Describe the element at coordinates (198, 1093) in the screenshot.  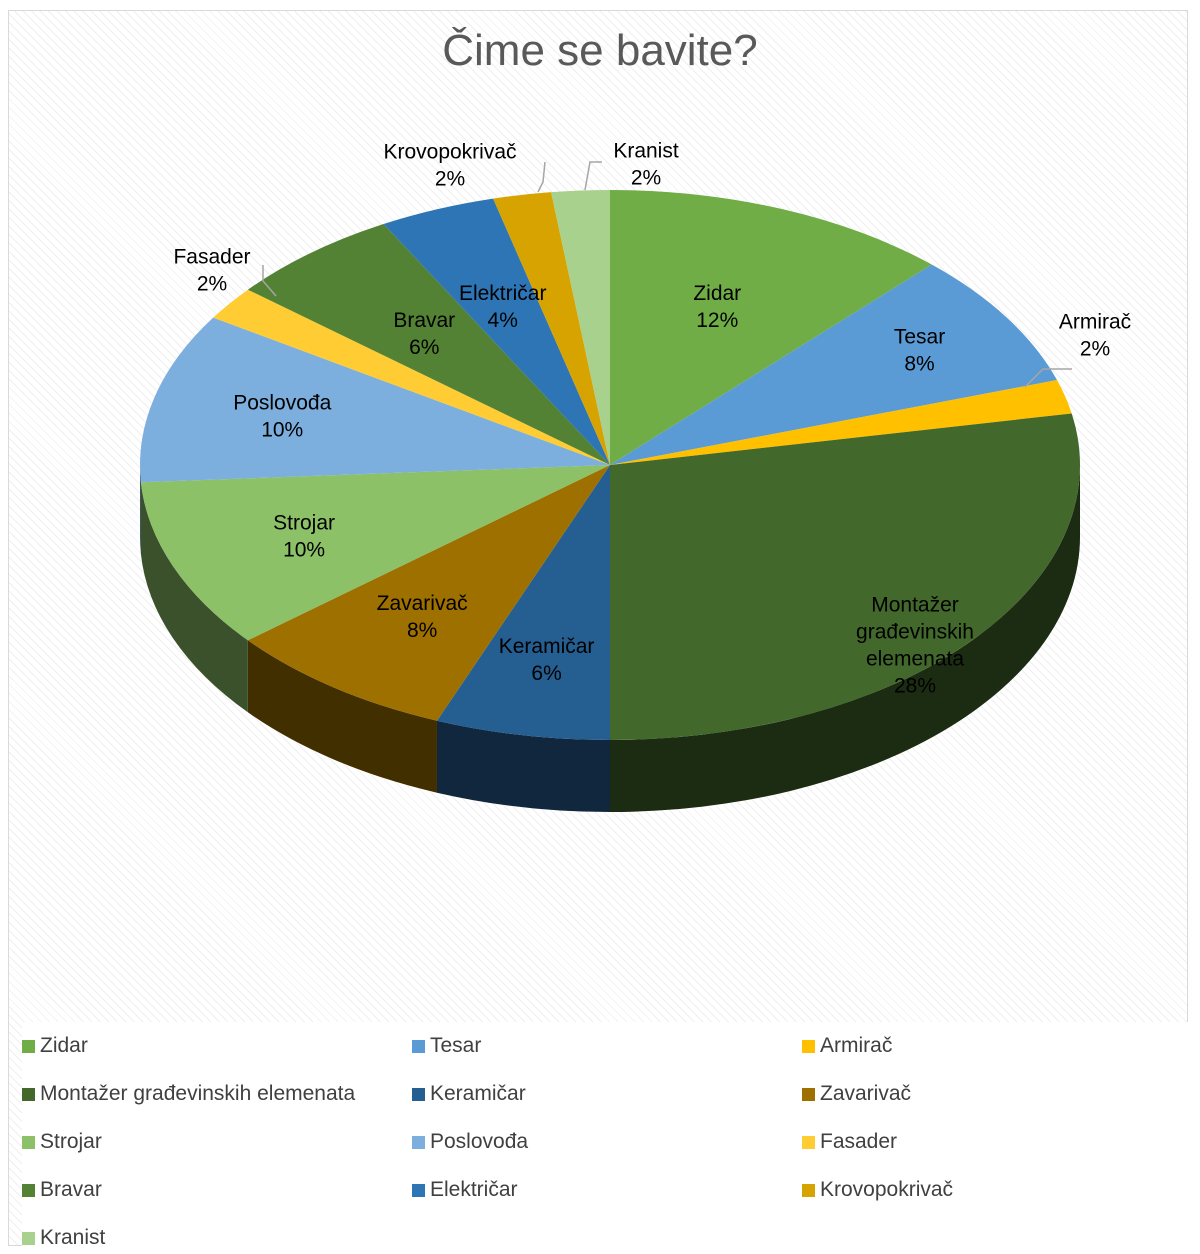
I see `legend-label: Montažer građevinskih elemenata` at that location.